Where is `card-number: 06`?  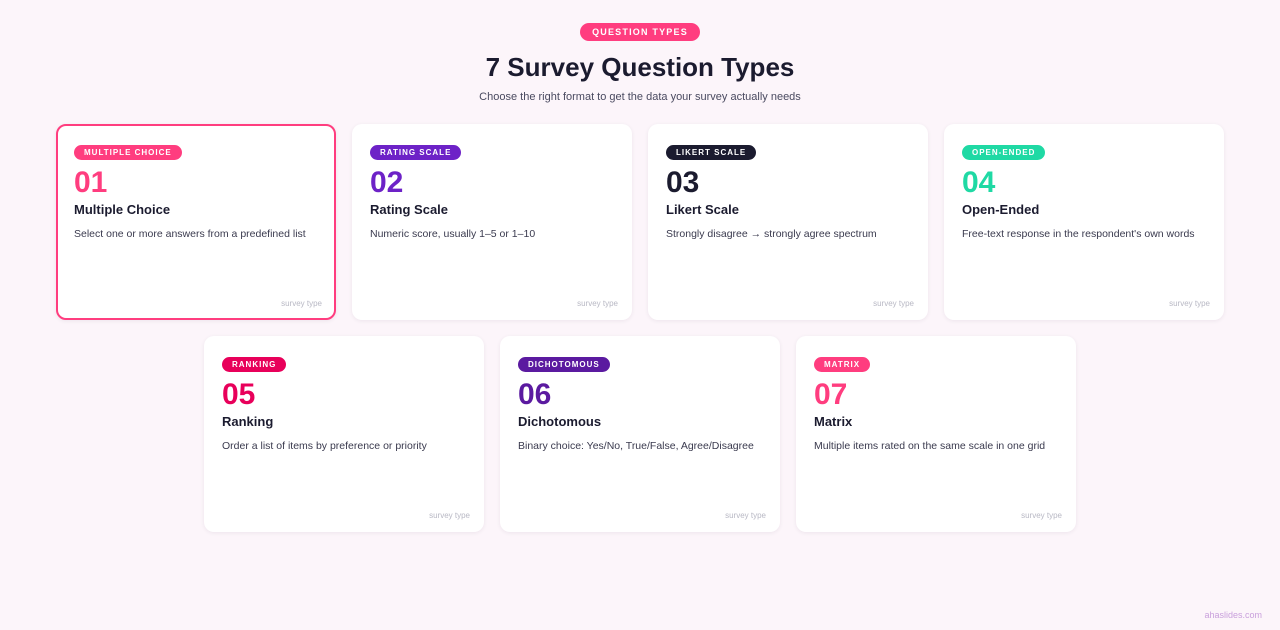 card-number: 06 is located at coordinates (535, 394).